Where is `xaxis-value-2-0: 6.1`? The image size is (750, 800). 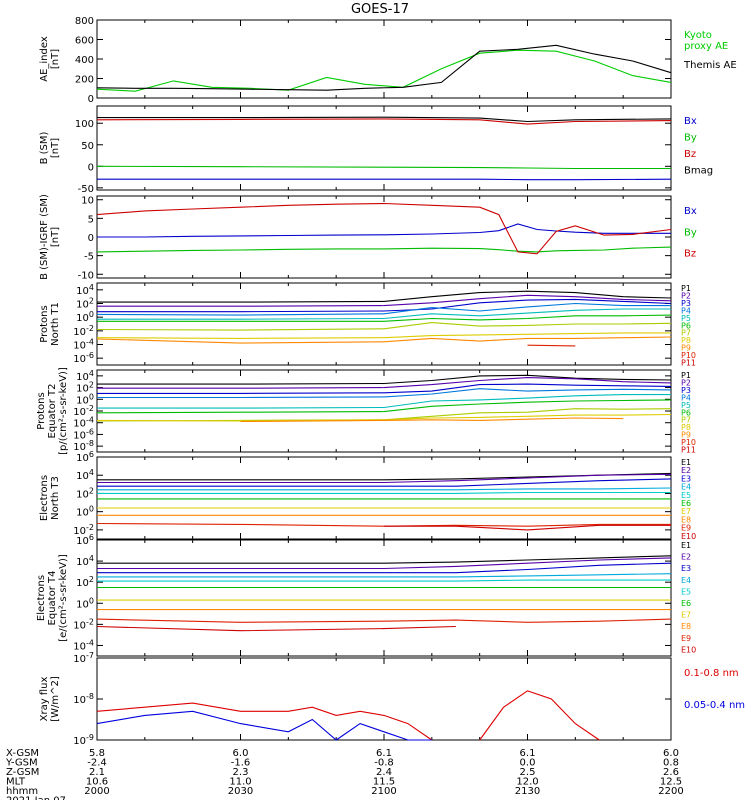 xaxis-value-2-0: 6.1 is located at coordinates (384, 753).